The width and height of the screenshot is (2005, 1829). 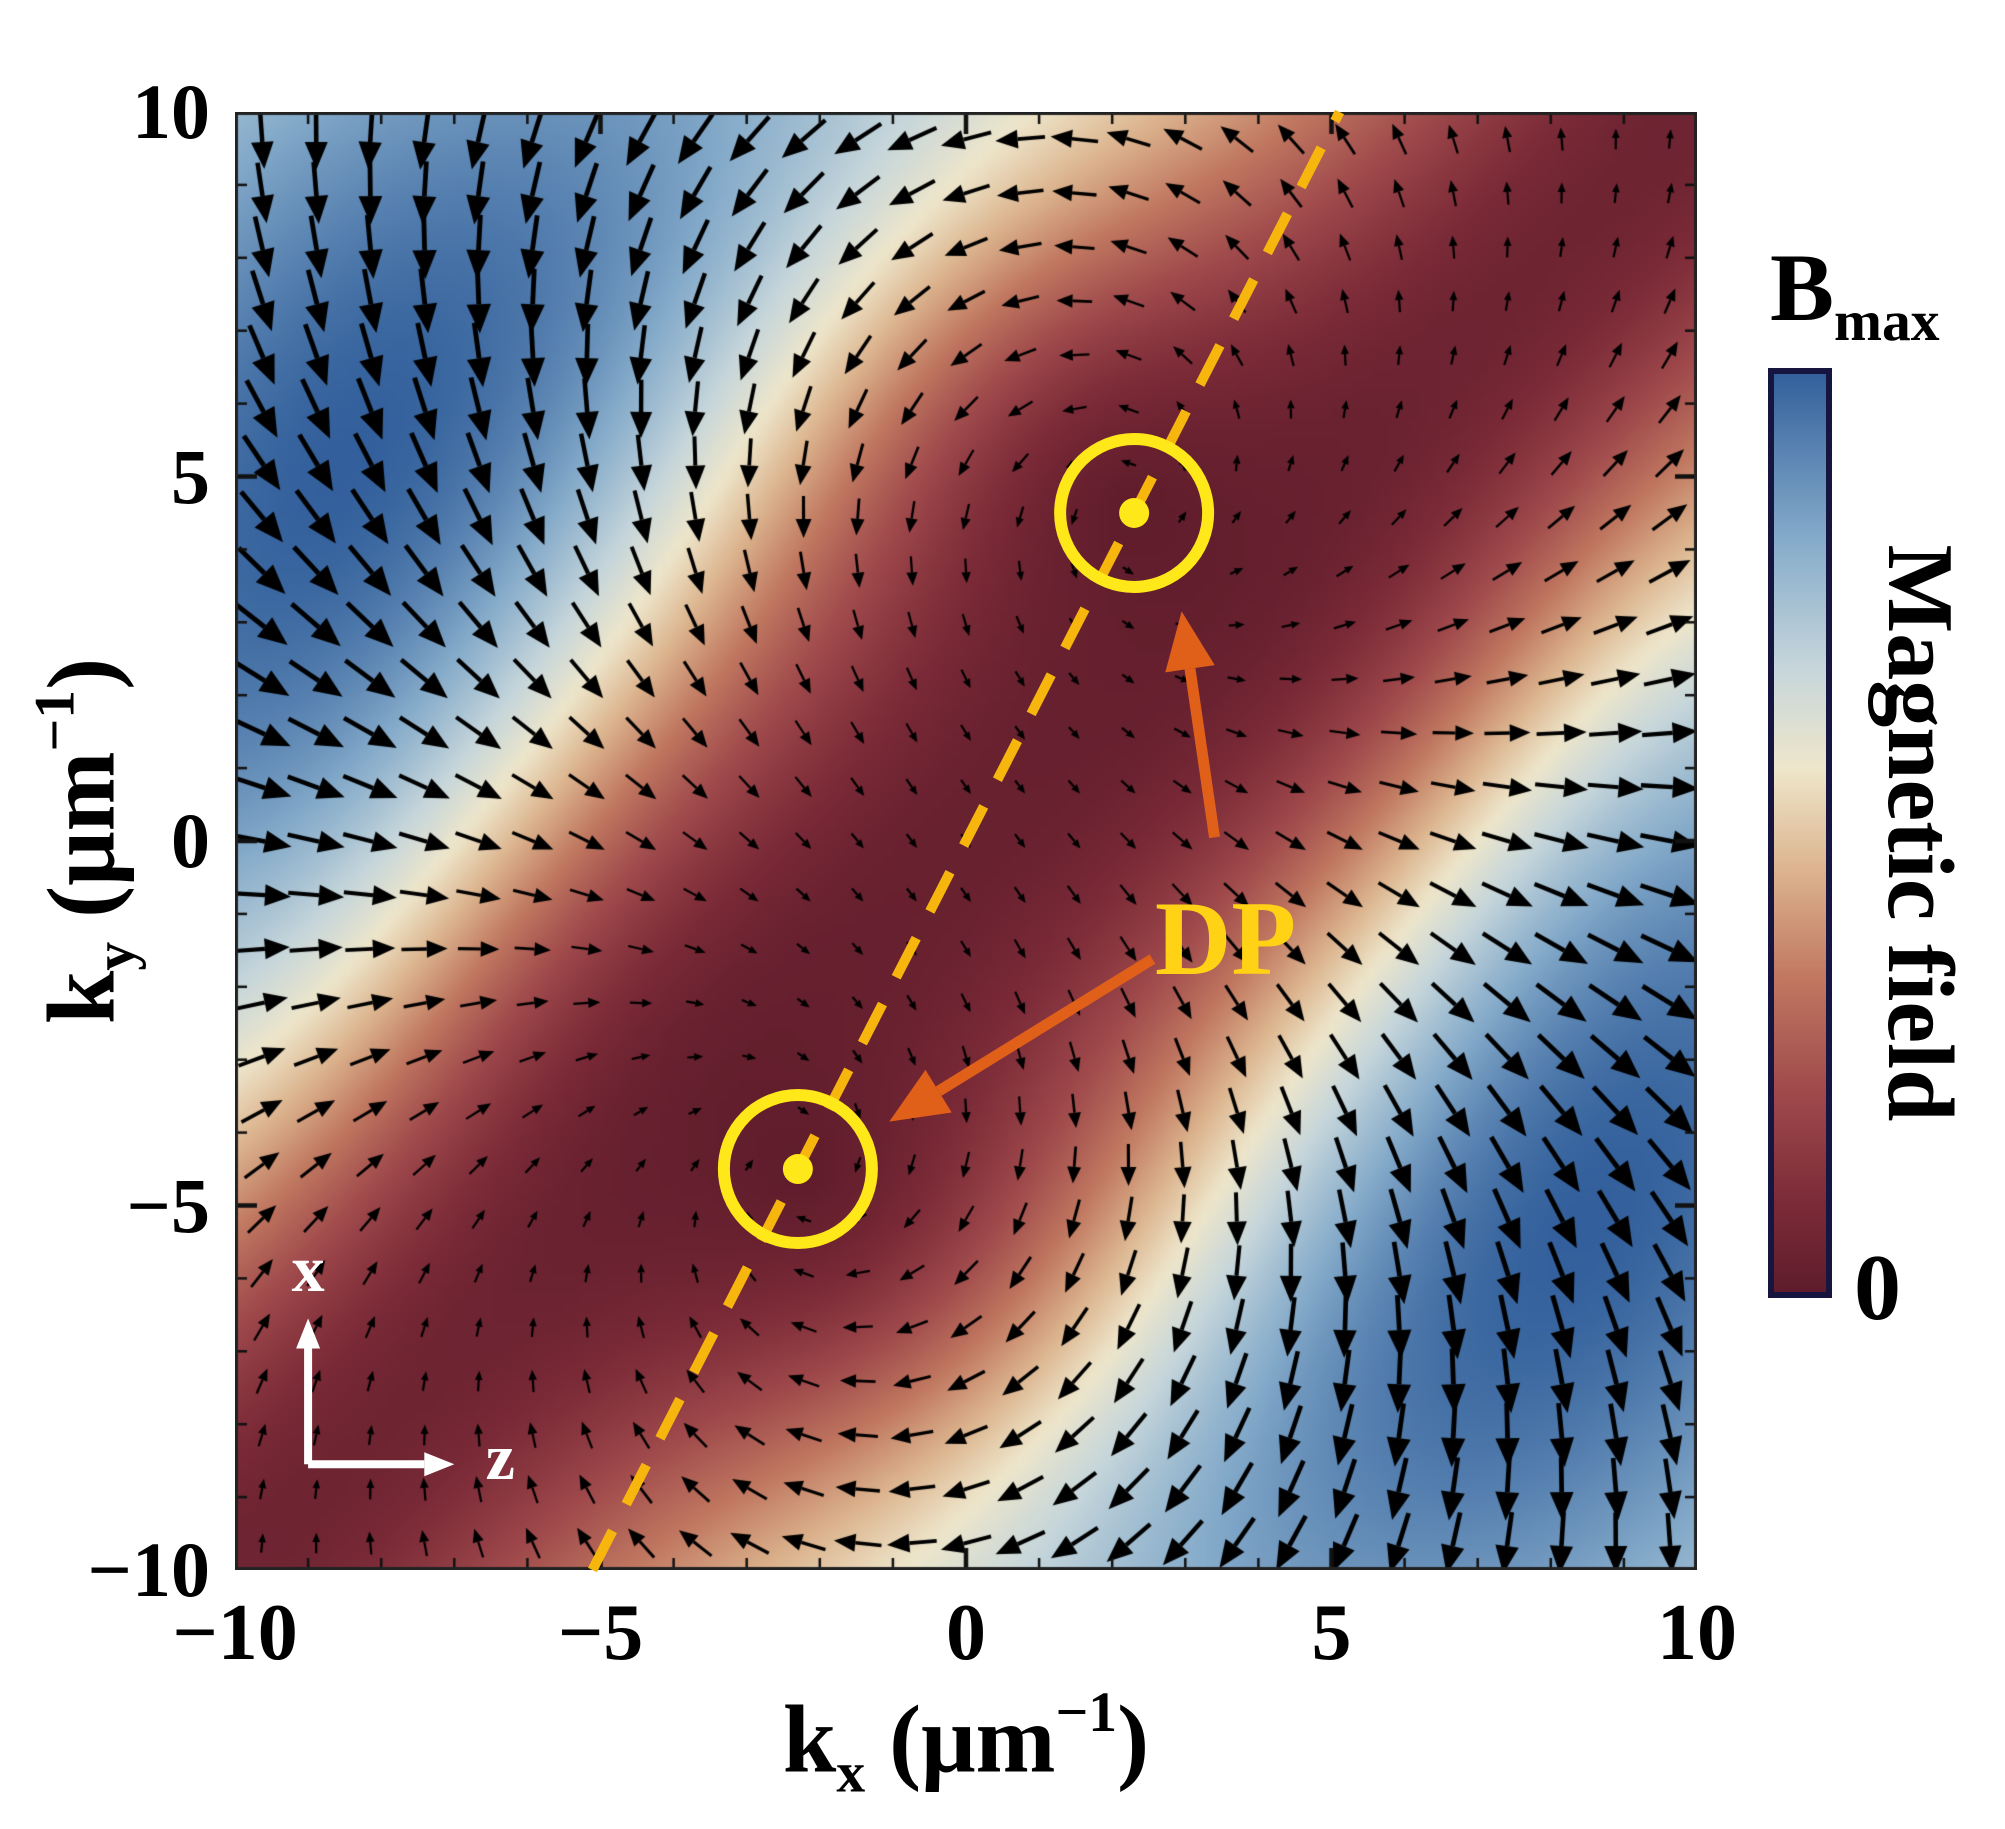 What do you see at coordinates (148, 1569) in the screenshot?
I see `y-tick-label: −10` at bounding box center [148, 1569].